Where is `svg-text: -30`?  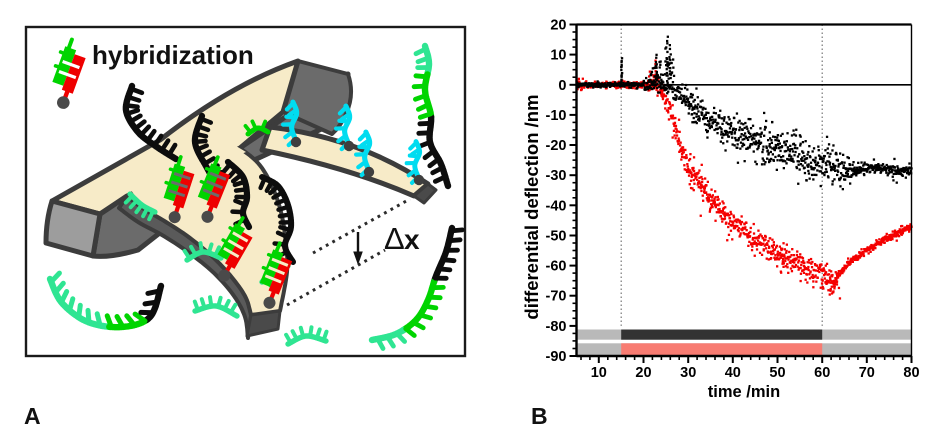
svg-text: -30 is located at coordinates (556, 176).